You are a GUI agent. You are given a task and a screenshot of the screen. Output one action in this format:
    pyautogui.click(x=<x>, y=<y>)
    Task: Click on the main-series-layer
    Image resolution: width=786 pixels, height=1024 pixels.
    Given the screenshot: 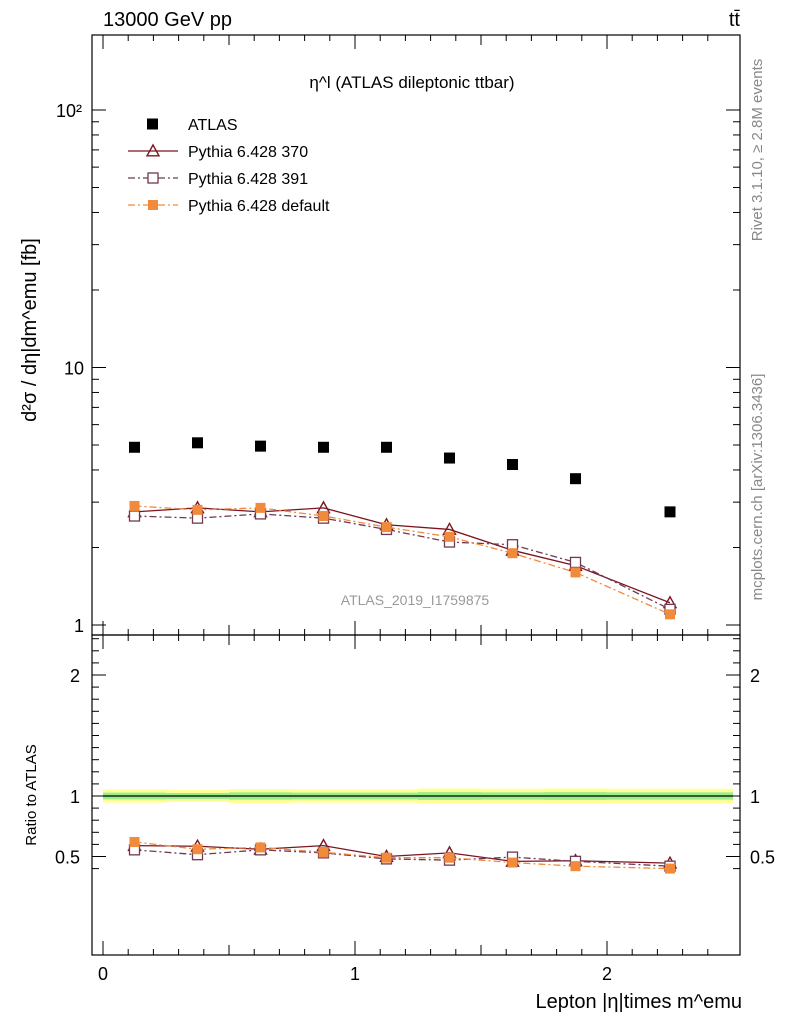 What is the action you would take?
    pyautogui.click(x=402, y=528)
    